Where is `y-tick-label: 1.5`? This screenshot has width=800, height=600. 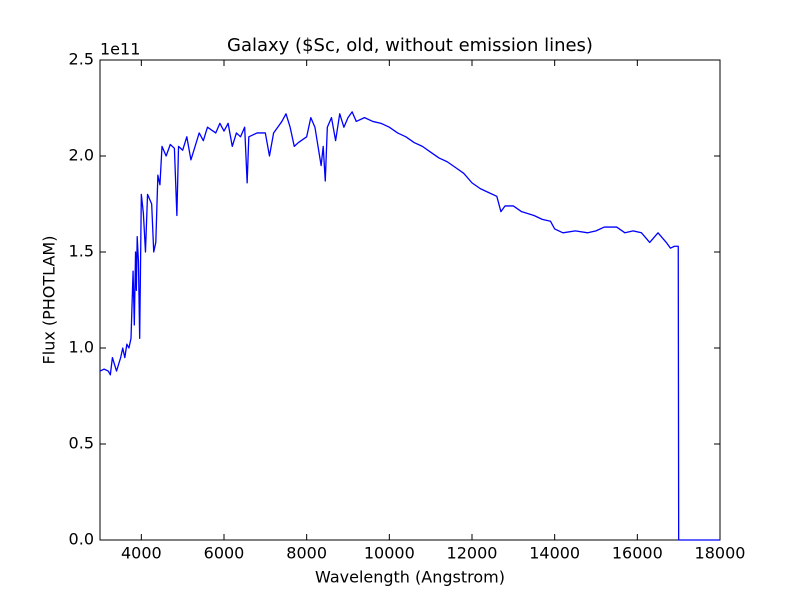
y-tick-label: 1.5 is located at coordinates (81, 251).